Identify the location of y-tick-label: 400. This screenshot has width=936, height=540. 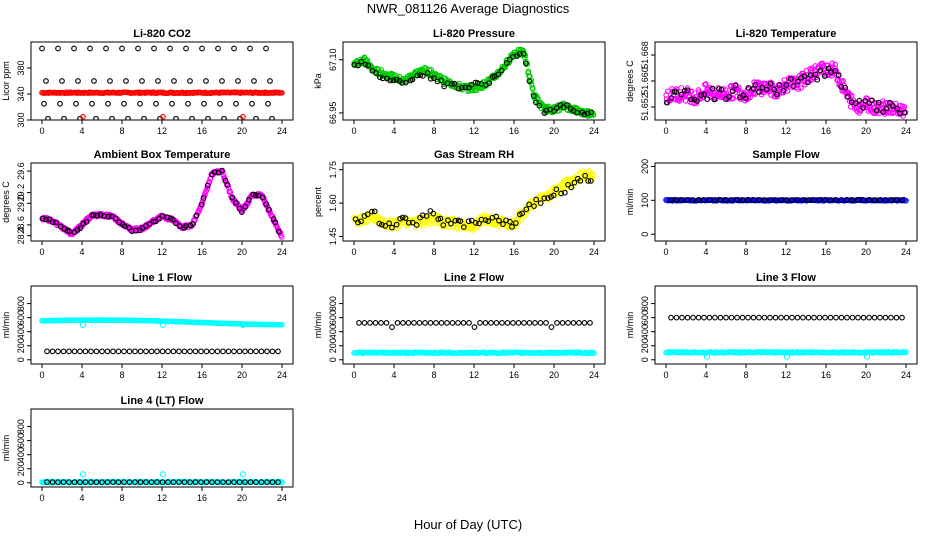
(21, 454).